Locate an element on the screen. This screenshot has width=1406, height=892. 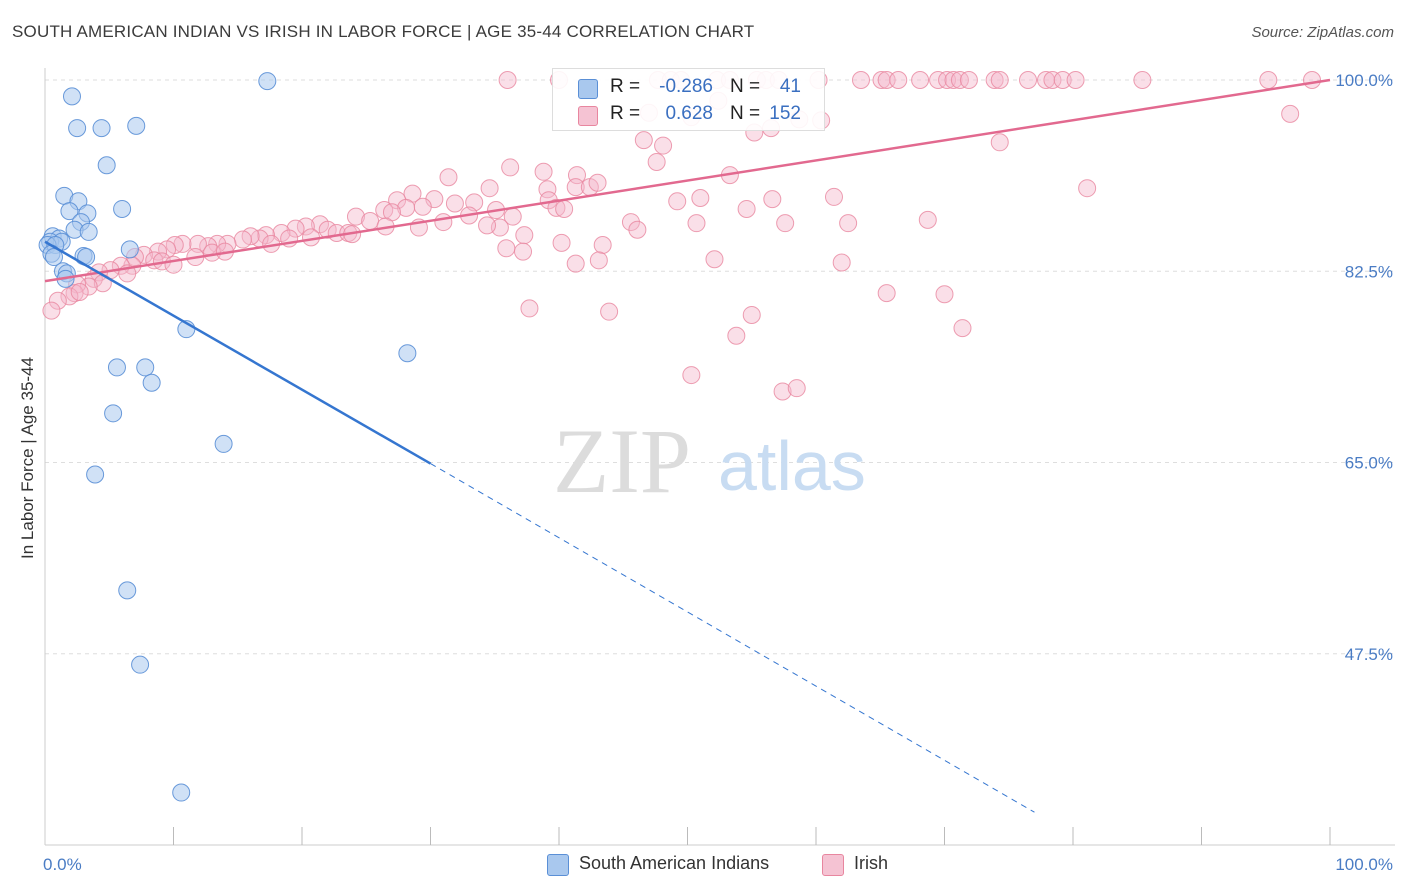
legend-r-value: -0.286 is located at coordinates (686, 86).